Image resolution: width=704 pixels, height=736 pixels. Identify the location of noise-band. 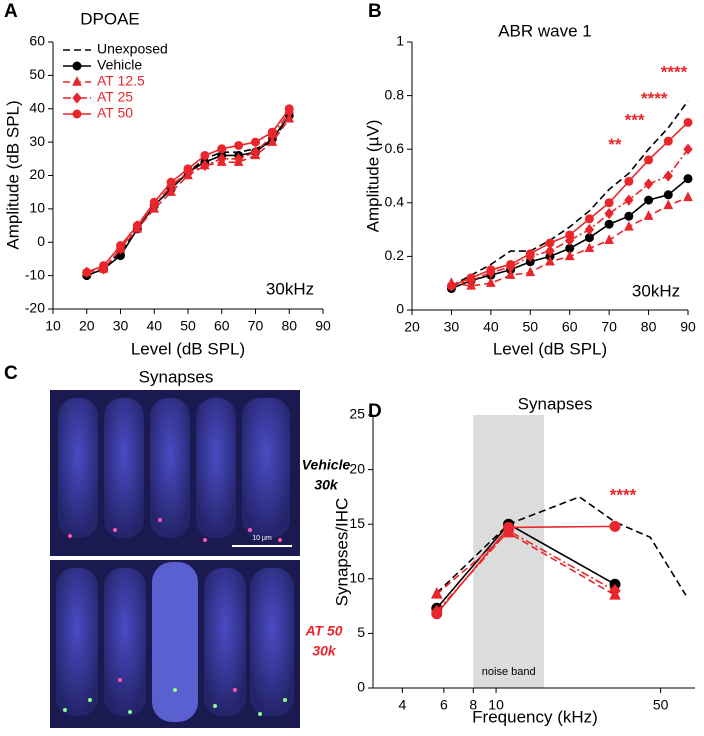
(509, 551).